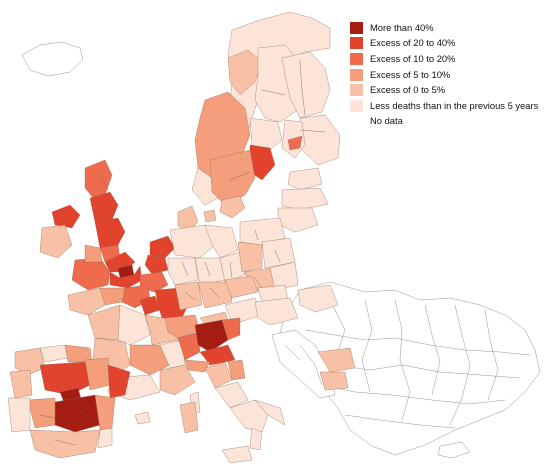 Image resolution: width=550 pixels, height=471 pixels. Describe the element at coordinates (91, 274) in the screenshot. I see `region-england-southwest` at that location.